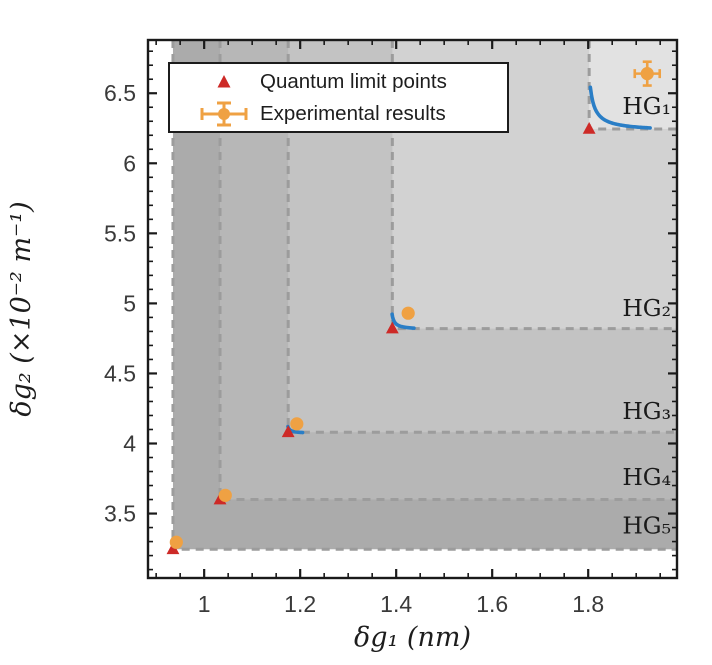 This screenshot has width=712, height=665. What do you see at coordinates (620, 107) in the screenshot?
I see `quantum-limit-curve-hg1` at bounding box center [620, 107].